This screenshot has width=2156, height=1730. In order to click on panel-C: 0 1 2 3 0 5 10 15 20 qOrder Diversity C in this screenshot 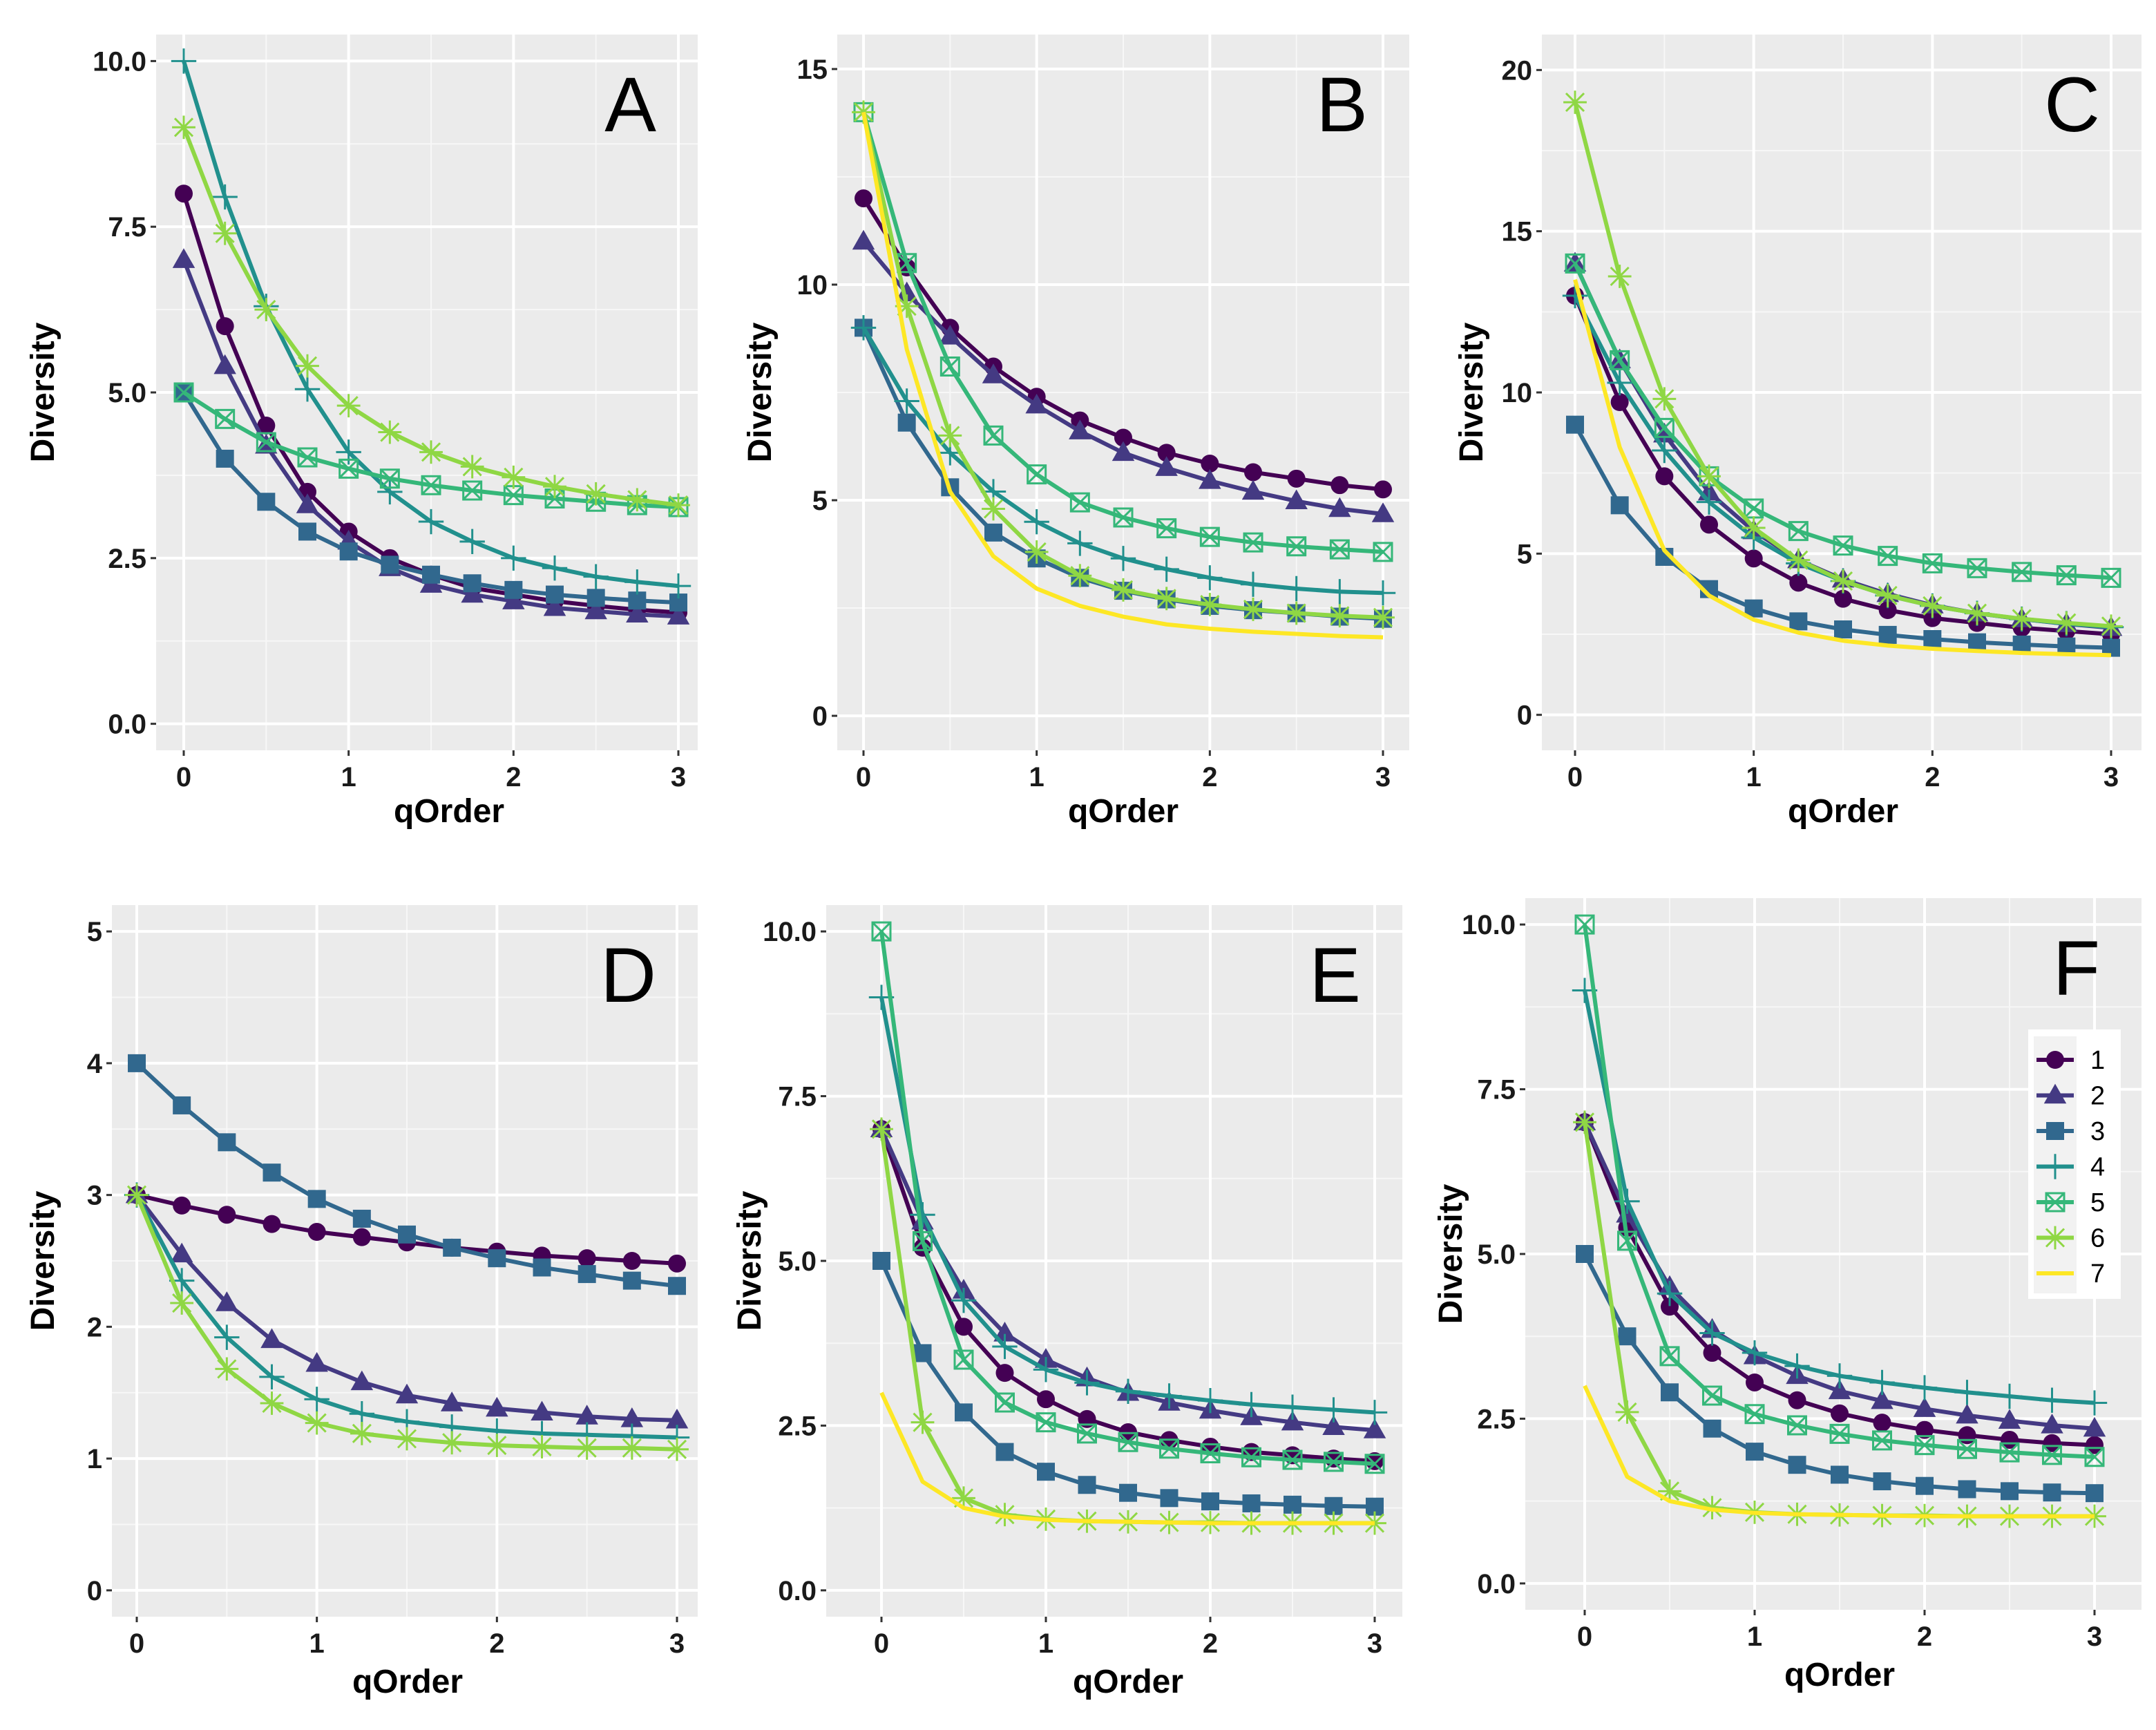, I will do `click(1797, 432)`.